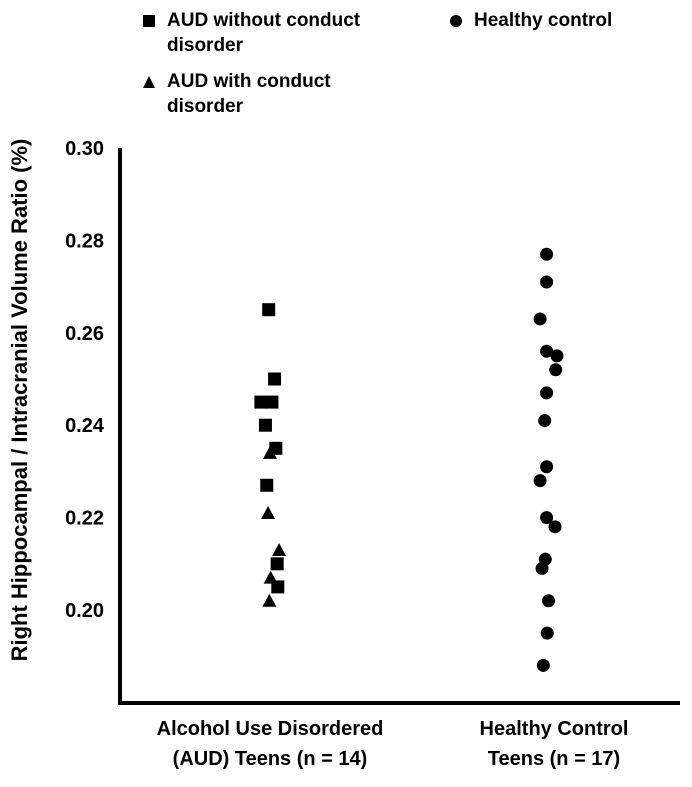  Describe the element at coordinates (149, 21) in the screenshot. I see `square-marker-icon` at that location.